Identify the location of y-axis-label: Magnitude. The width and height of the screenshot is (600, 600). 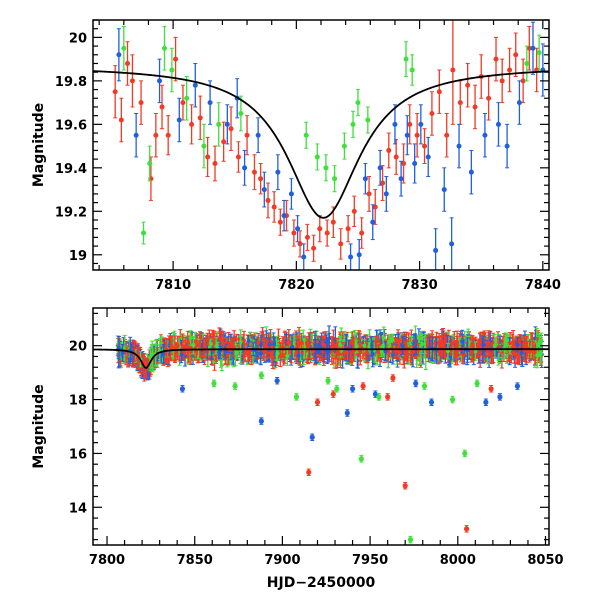
(39, 145).